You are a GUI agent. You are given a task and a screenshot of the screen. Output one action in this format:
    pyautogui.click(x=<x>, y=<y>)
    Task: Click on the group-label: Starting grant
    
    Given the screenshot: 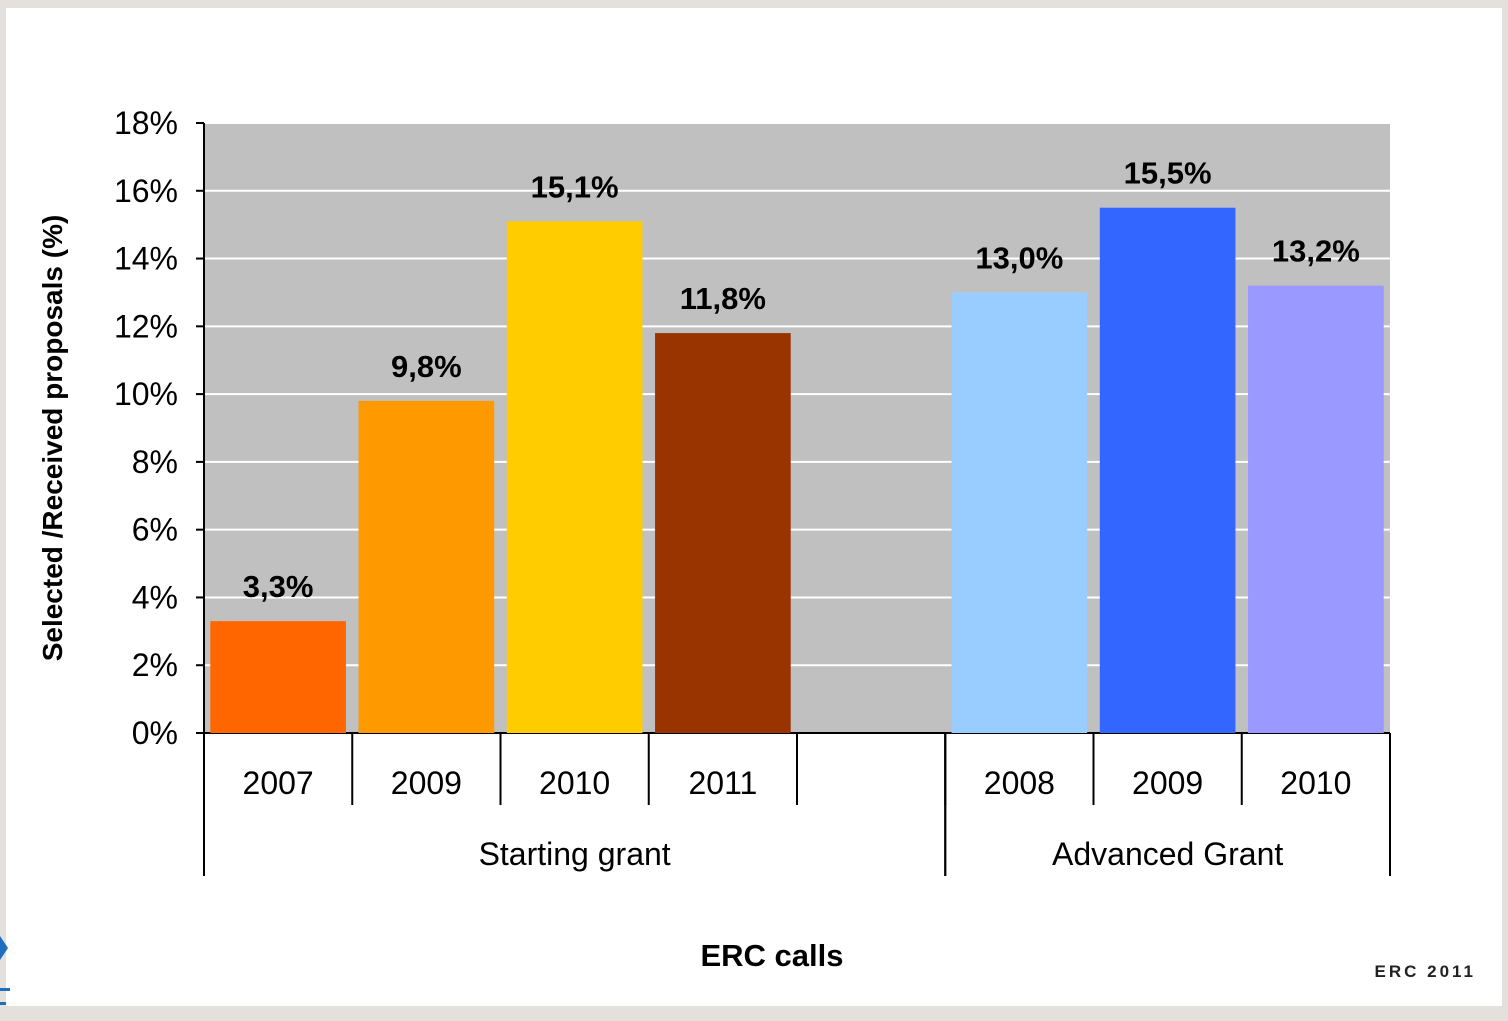 What is the action you would take?
    pyautogui.click(x=575, y=854)
    